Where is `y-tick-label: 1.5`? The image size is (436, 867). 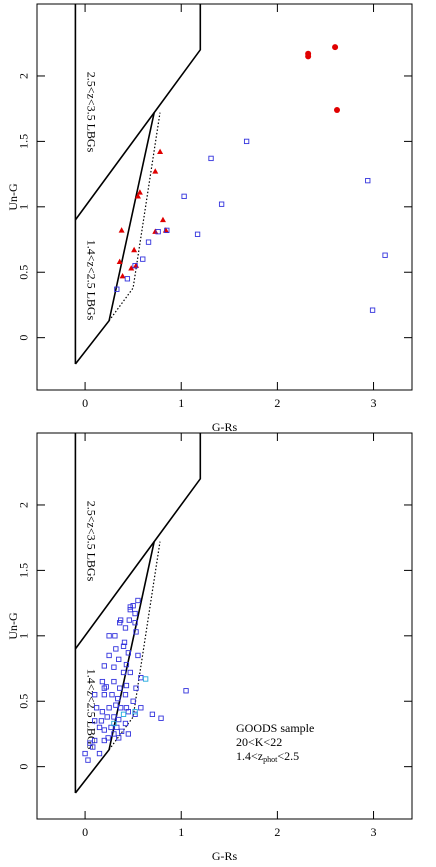 y-tick-label: 1.5 is located at coordinates (24, 141).